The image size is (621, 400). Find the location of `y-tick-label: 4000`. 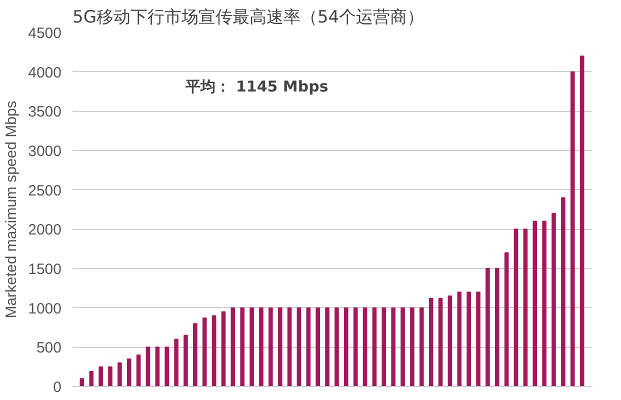

y-tick-label: 4000 is located at coordinates (45, 73).